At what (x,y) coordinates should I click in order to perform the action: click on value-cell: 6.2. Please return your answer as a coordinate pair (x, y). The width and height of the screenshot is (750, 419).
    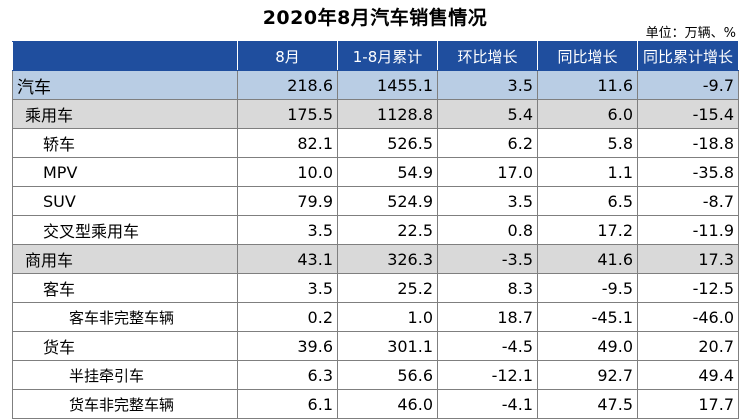
    Looking at the image, I should click on (487, 143).